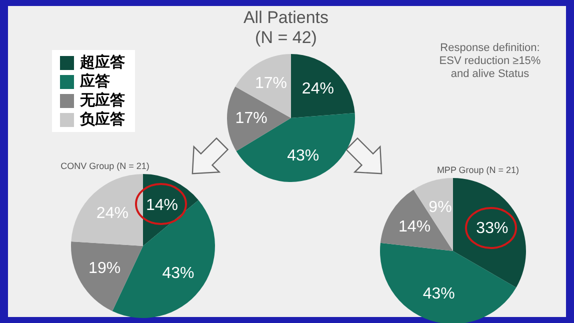  Describe the element at coordinates (102, 100) in the screenshot. I see `legend-label: 无应答` at that location.